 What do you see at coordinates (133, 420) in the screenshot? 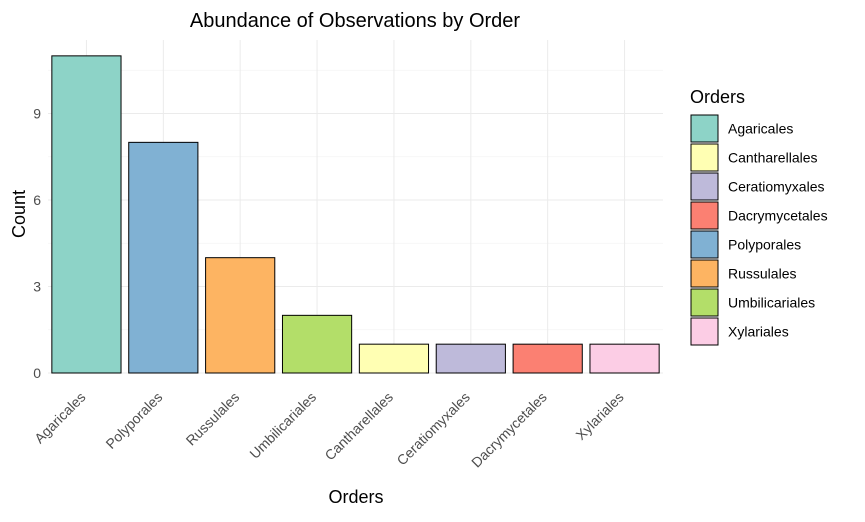
I see `x-tick-label: Polyporales` at bounding box center [133, 420].